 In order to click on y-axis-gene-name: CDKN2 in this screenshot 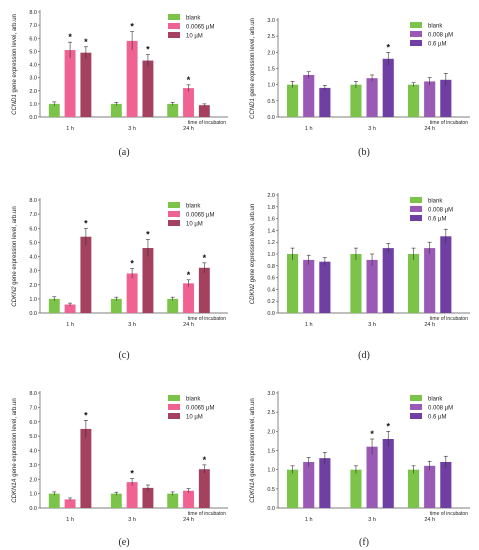, I will do `click(15, 296)`.